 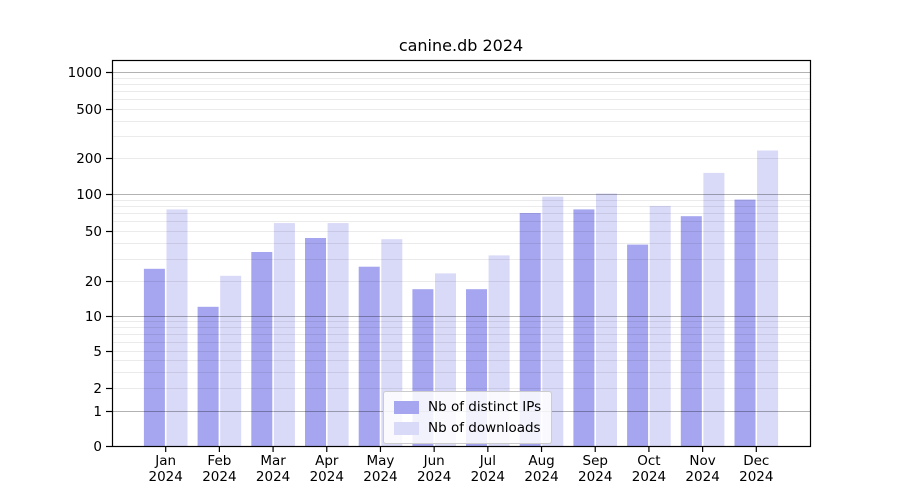 I want to click on x-tick-label-year-jun: 2024, so click(x=434, y=477).